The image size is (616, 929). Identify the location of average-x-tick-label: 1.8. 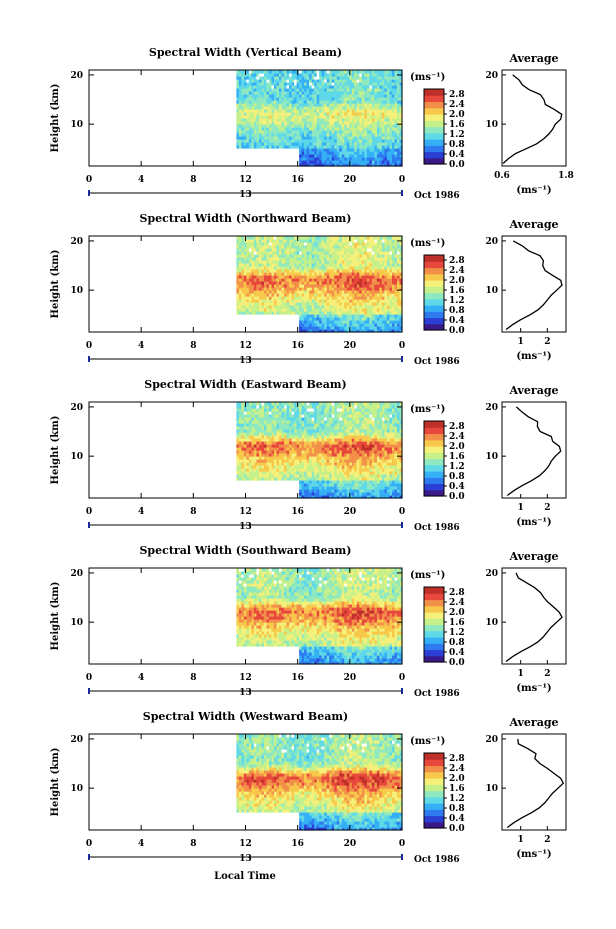
(566, 176).